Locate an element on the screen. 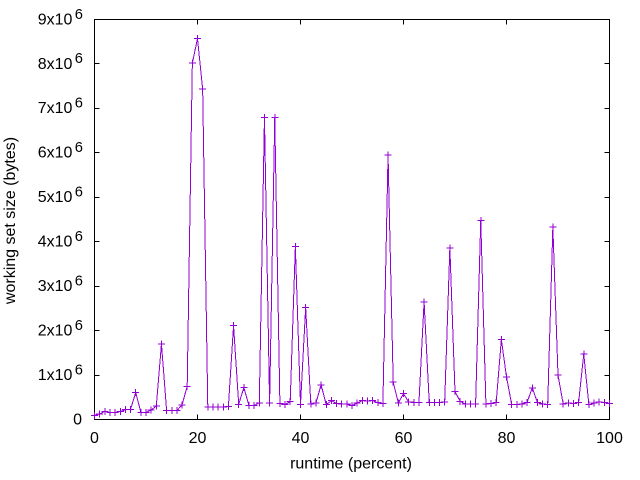  svg-text: 60 is located at coordinates (404, 438).